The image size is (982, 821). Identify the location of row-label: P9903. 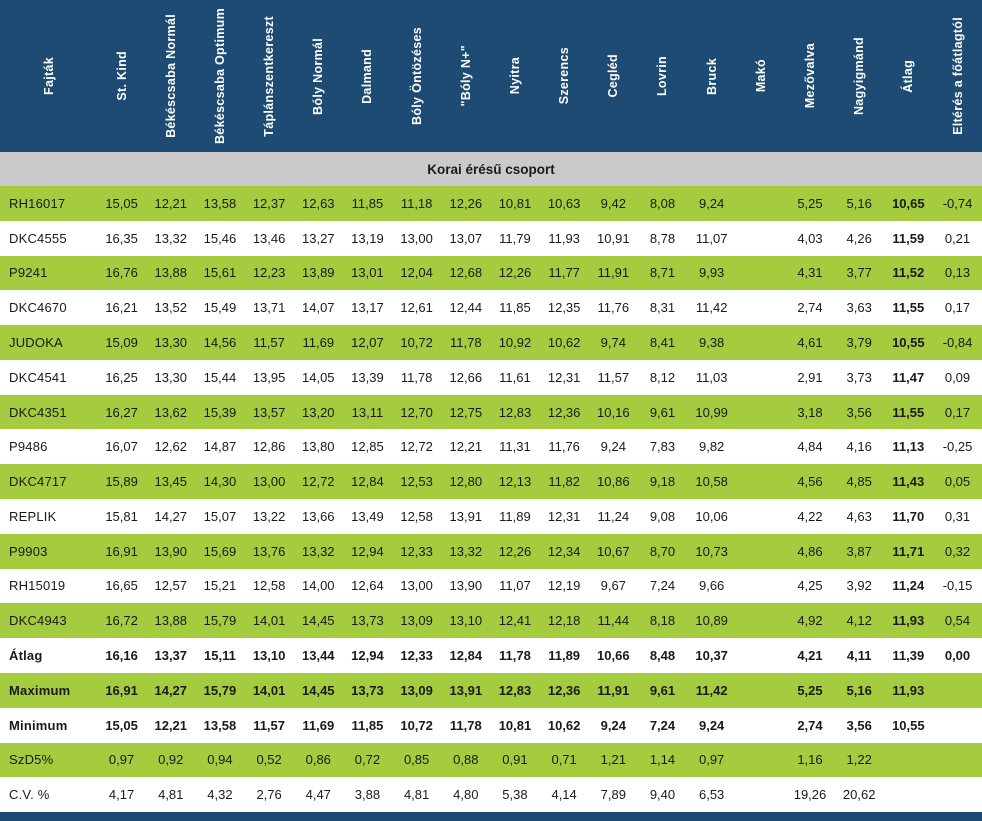
(28, 551).